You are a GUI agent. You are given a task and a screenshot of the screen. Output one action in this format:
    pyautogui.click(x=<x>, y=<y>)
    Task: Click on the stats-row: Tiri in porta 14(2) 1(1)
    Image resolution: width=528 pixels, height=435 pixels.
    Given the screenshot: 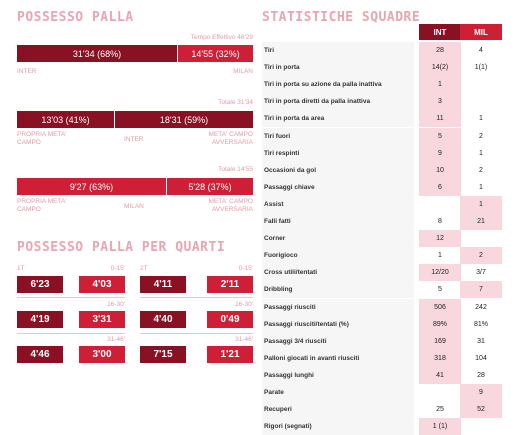 What is the action you would take?
    pyautogui.click(x=382, y=68)
    